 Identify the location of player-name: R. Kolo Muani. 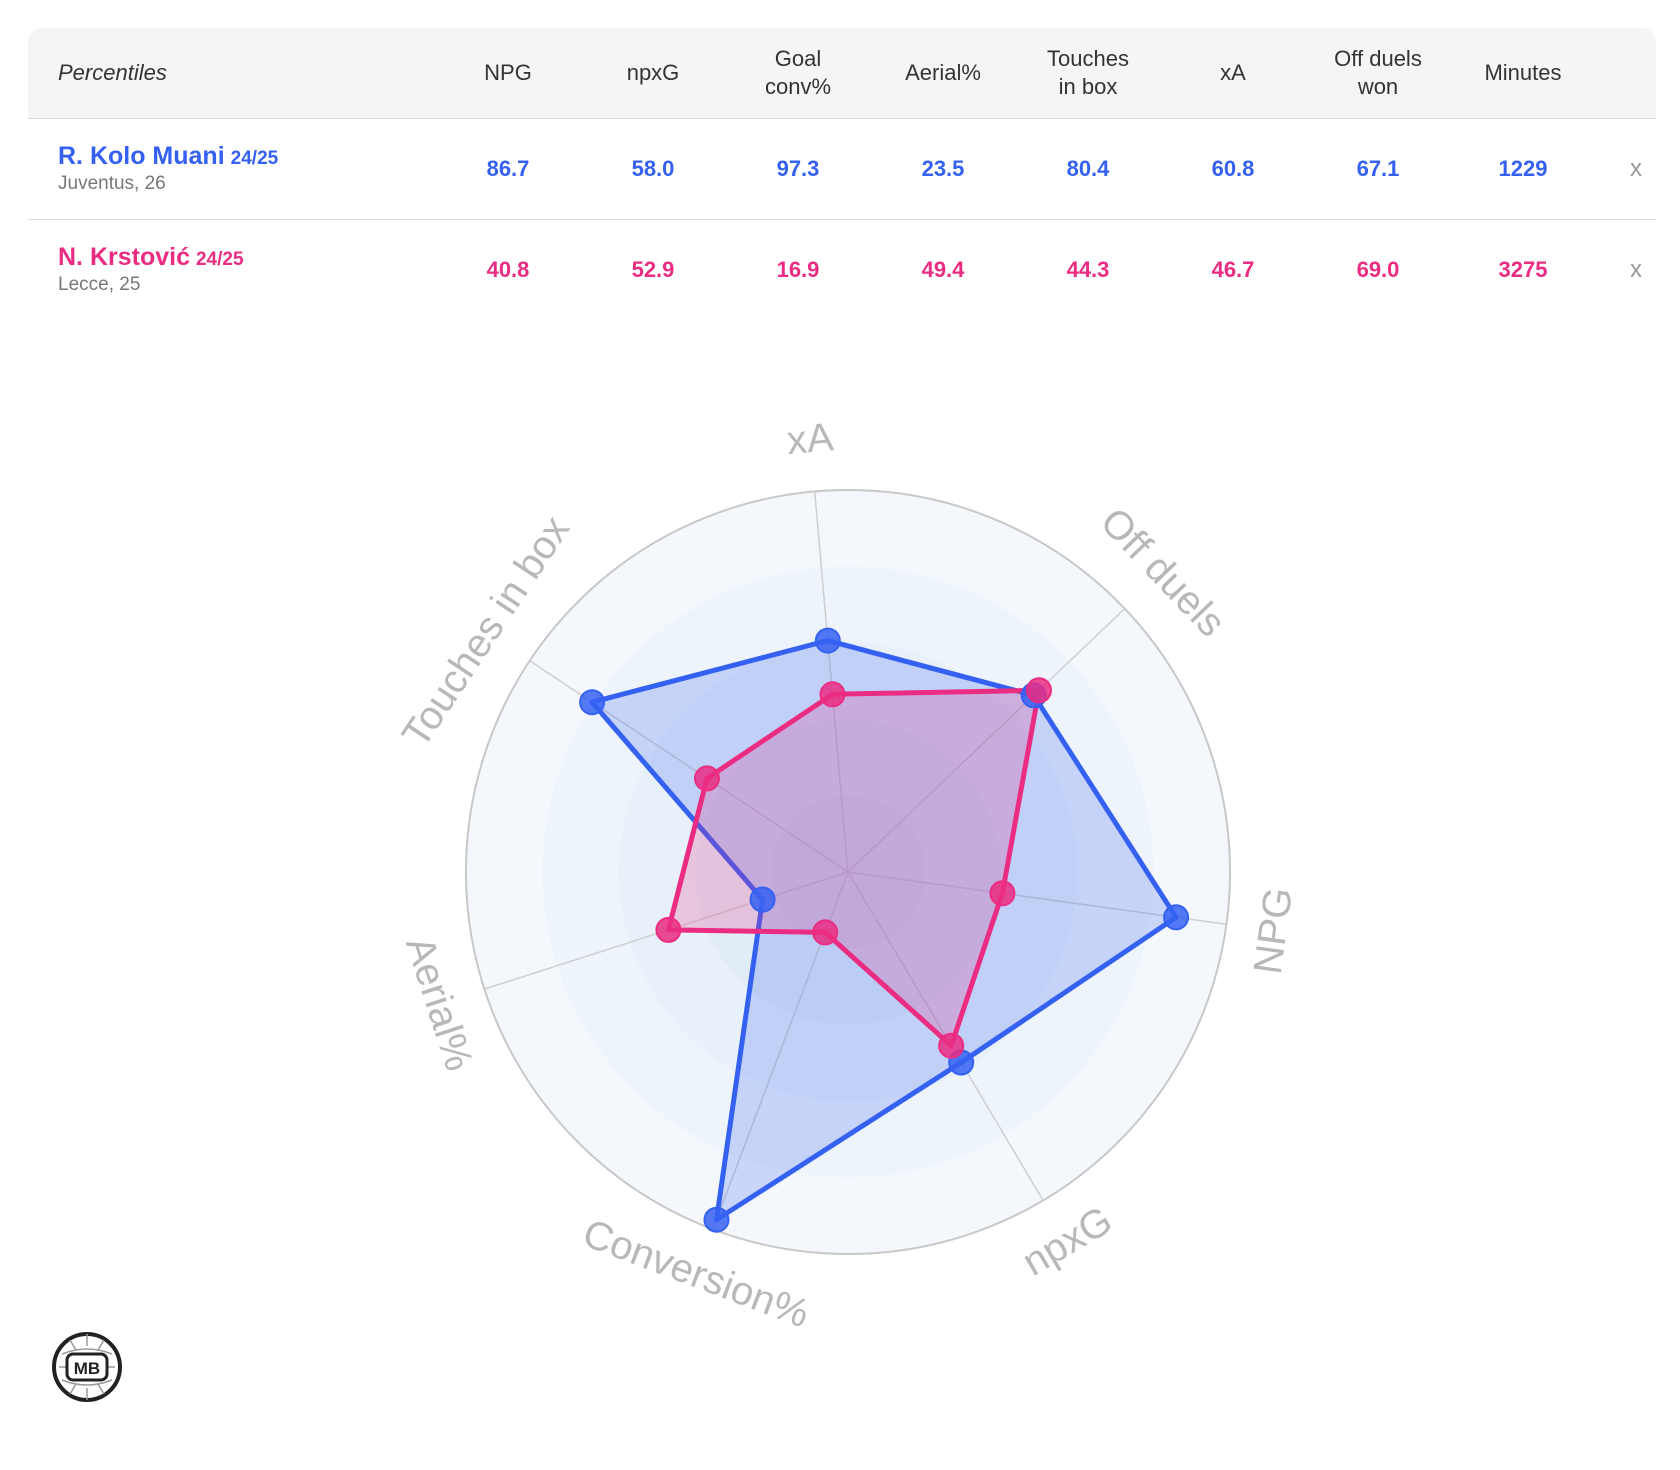
(141, 156).